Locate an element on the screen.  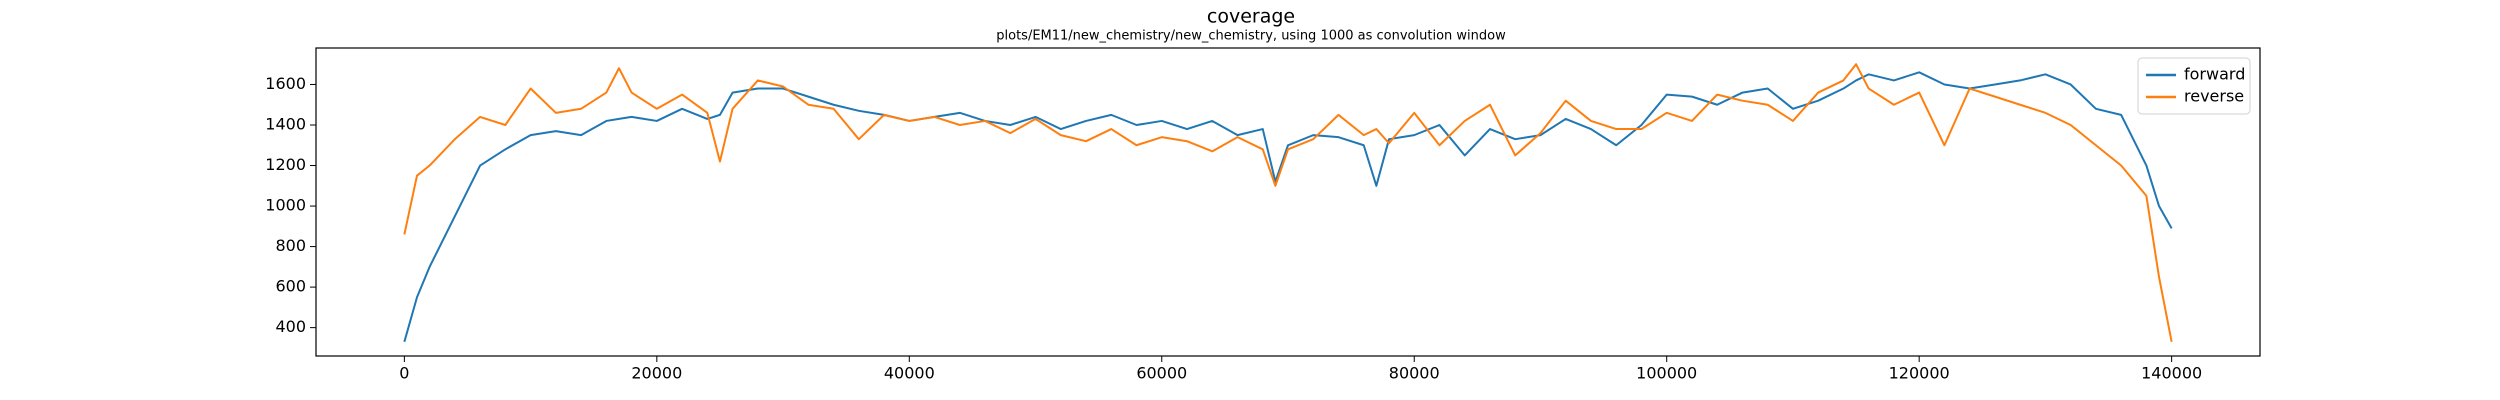
chart-title: coverage is located at coordinates (1251, 17).